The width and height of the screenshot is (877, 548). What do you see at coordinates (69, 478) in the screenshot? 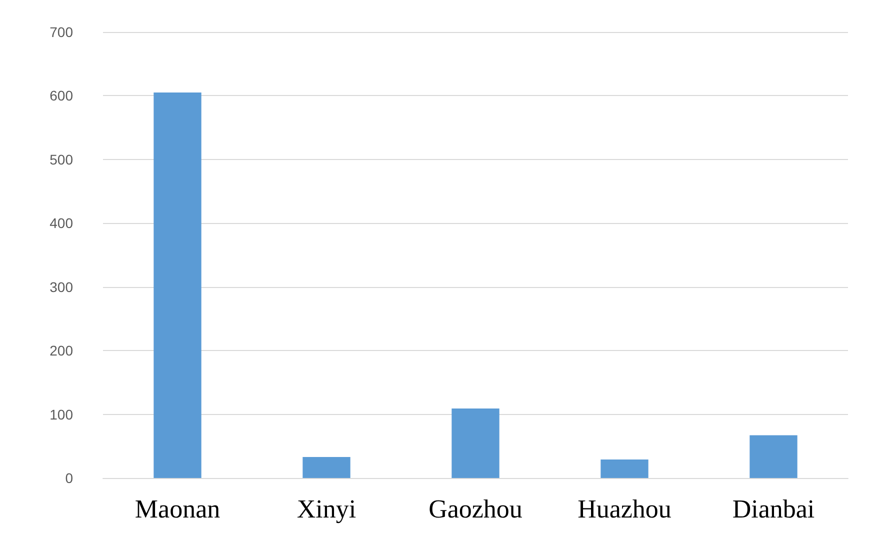
I see `y-tick-label: 0` at bounding box center [69, 478].